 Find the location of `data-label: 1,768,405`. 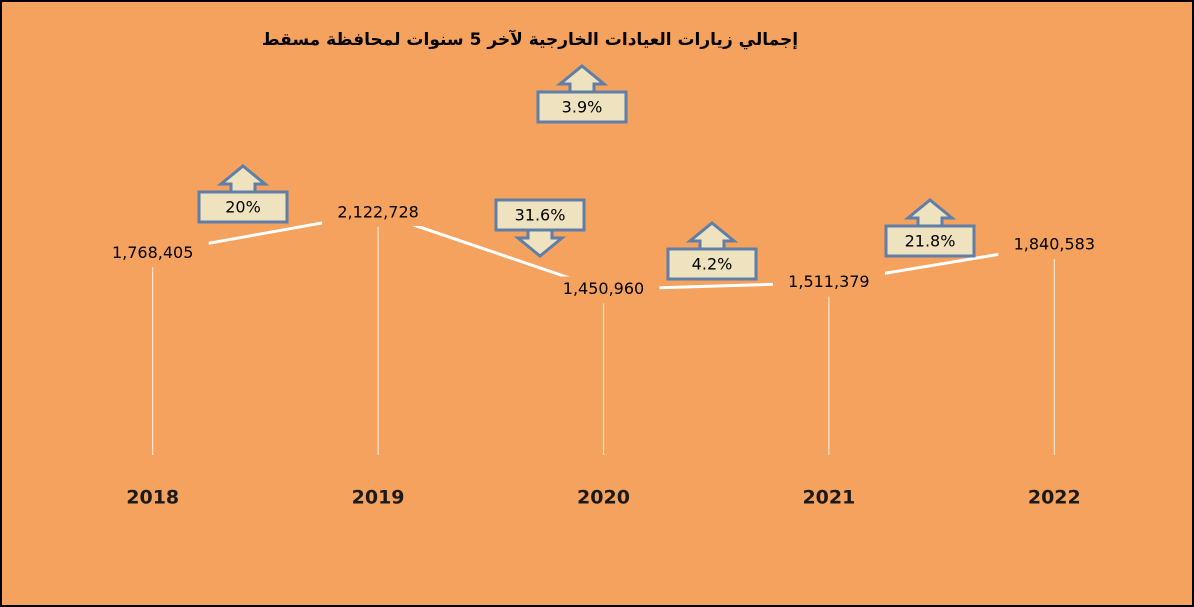

data-label: 1,768,405 is located at coordinates (152, 252).